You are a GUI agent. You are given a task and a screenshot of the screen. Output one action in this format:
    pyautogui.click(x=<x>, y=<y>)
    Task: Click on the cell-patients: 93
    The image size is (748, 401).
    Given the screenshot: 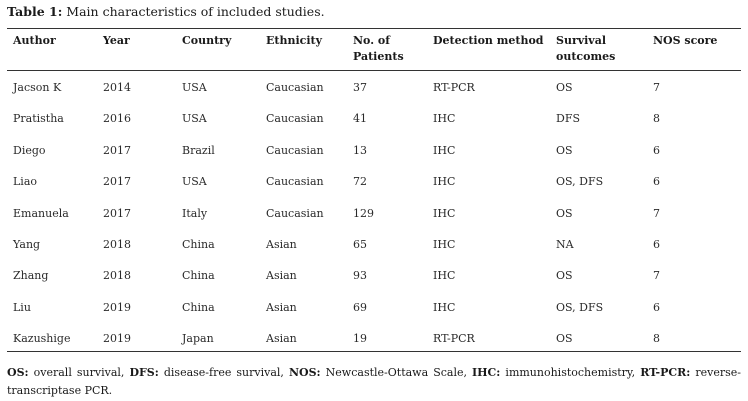 What is the action you would take?
    pyautogui.click(x=360, y=276)
    